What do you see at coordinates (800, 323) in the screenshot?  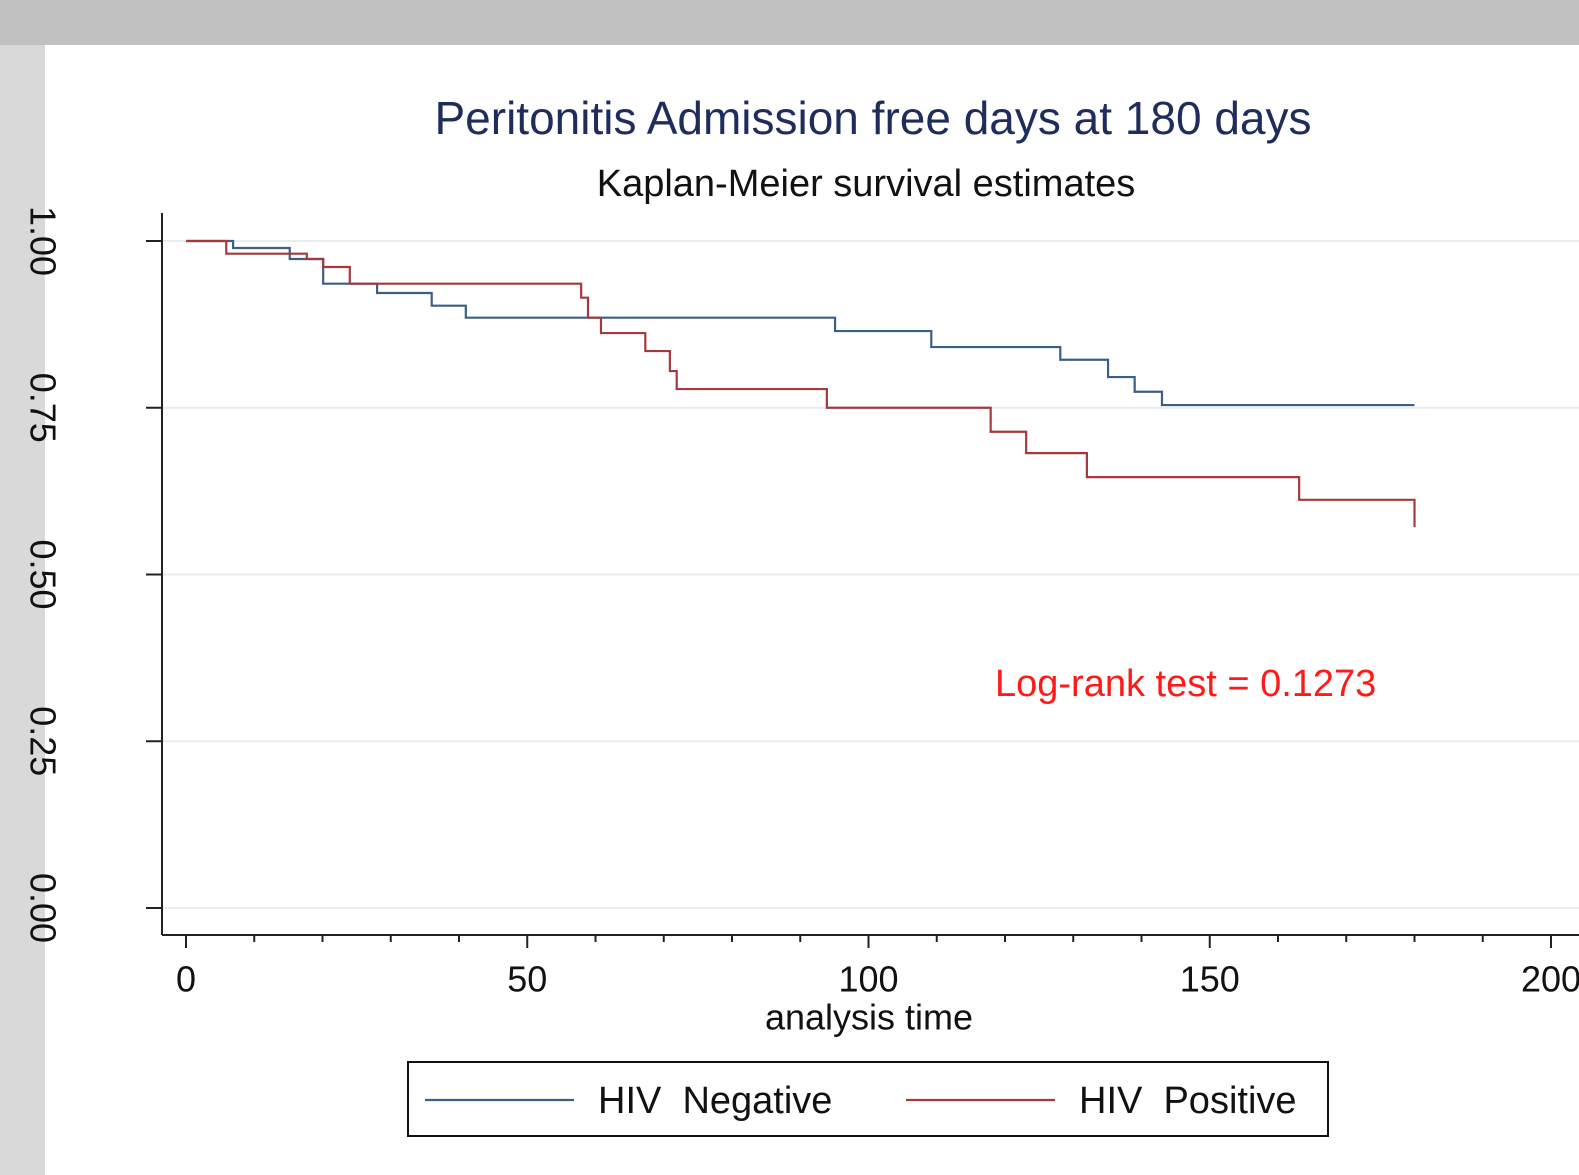 I see `survival-curve` at bounding box center [800, 323].